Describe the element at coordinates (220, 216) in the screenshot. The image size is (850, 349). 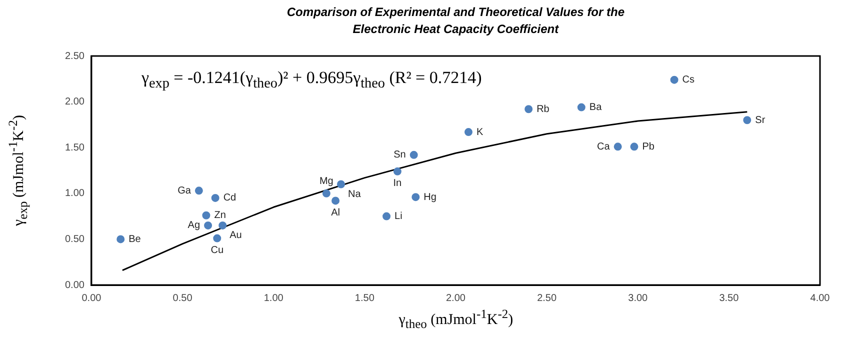
I see `annotation: Zn` at that location.